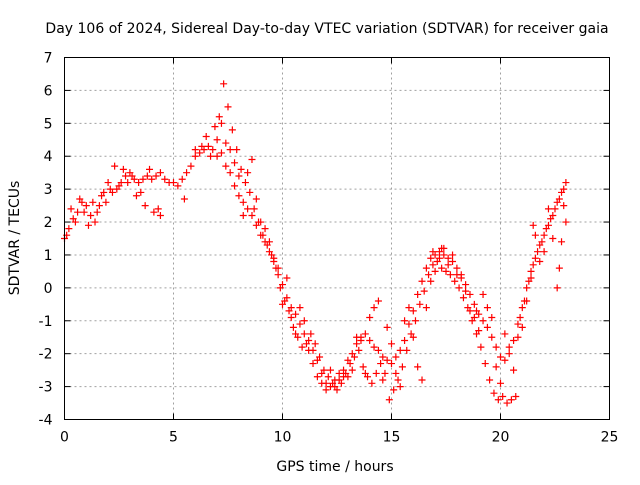 The width and height of the screenshot is (640, 485). Describe the element at coordinates (46, 240) in the screenshot. I see `y-tick-labels: -4 -3 -2 -1 0 1 2 3 4 5 6 7` at that location.